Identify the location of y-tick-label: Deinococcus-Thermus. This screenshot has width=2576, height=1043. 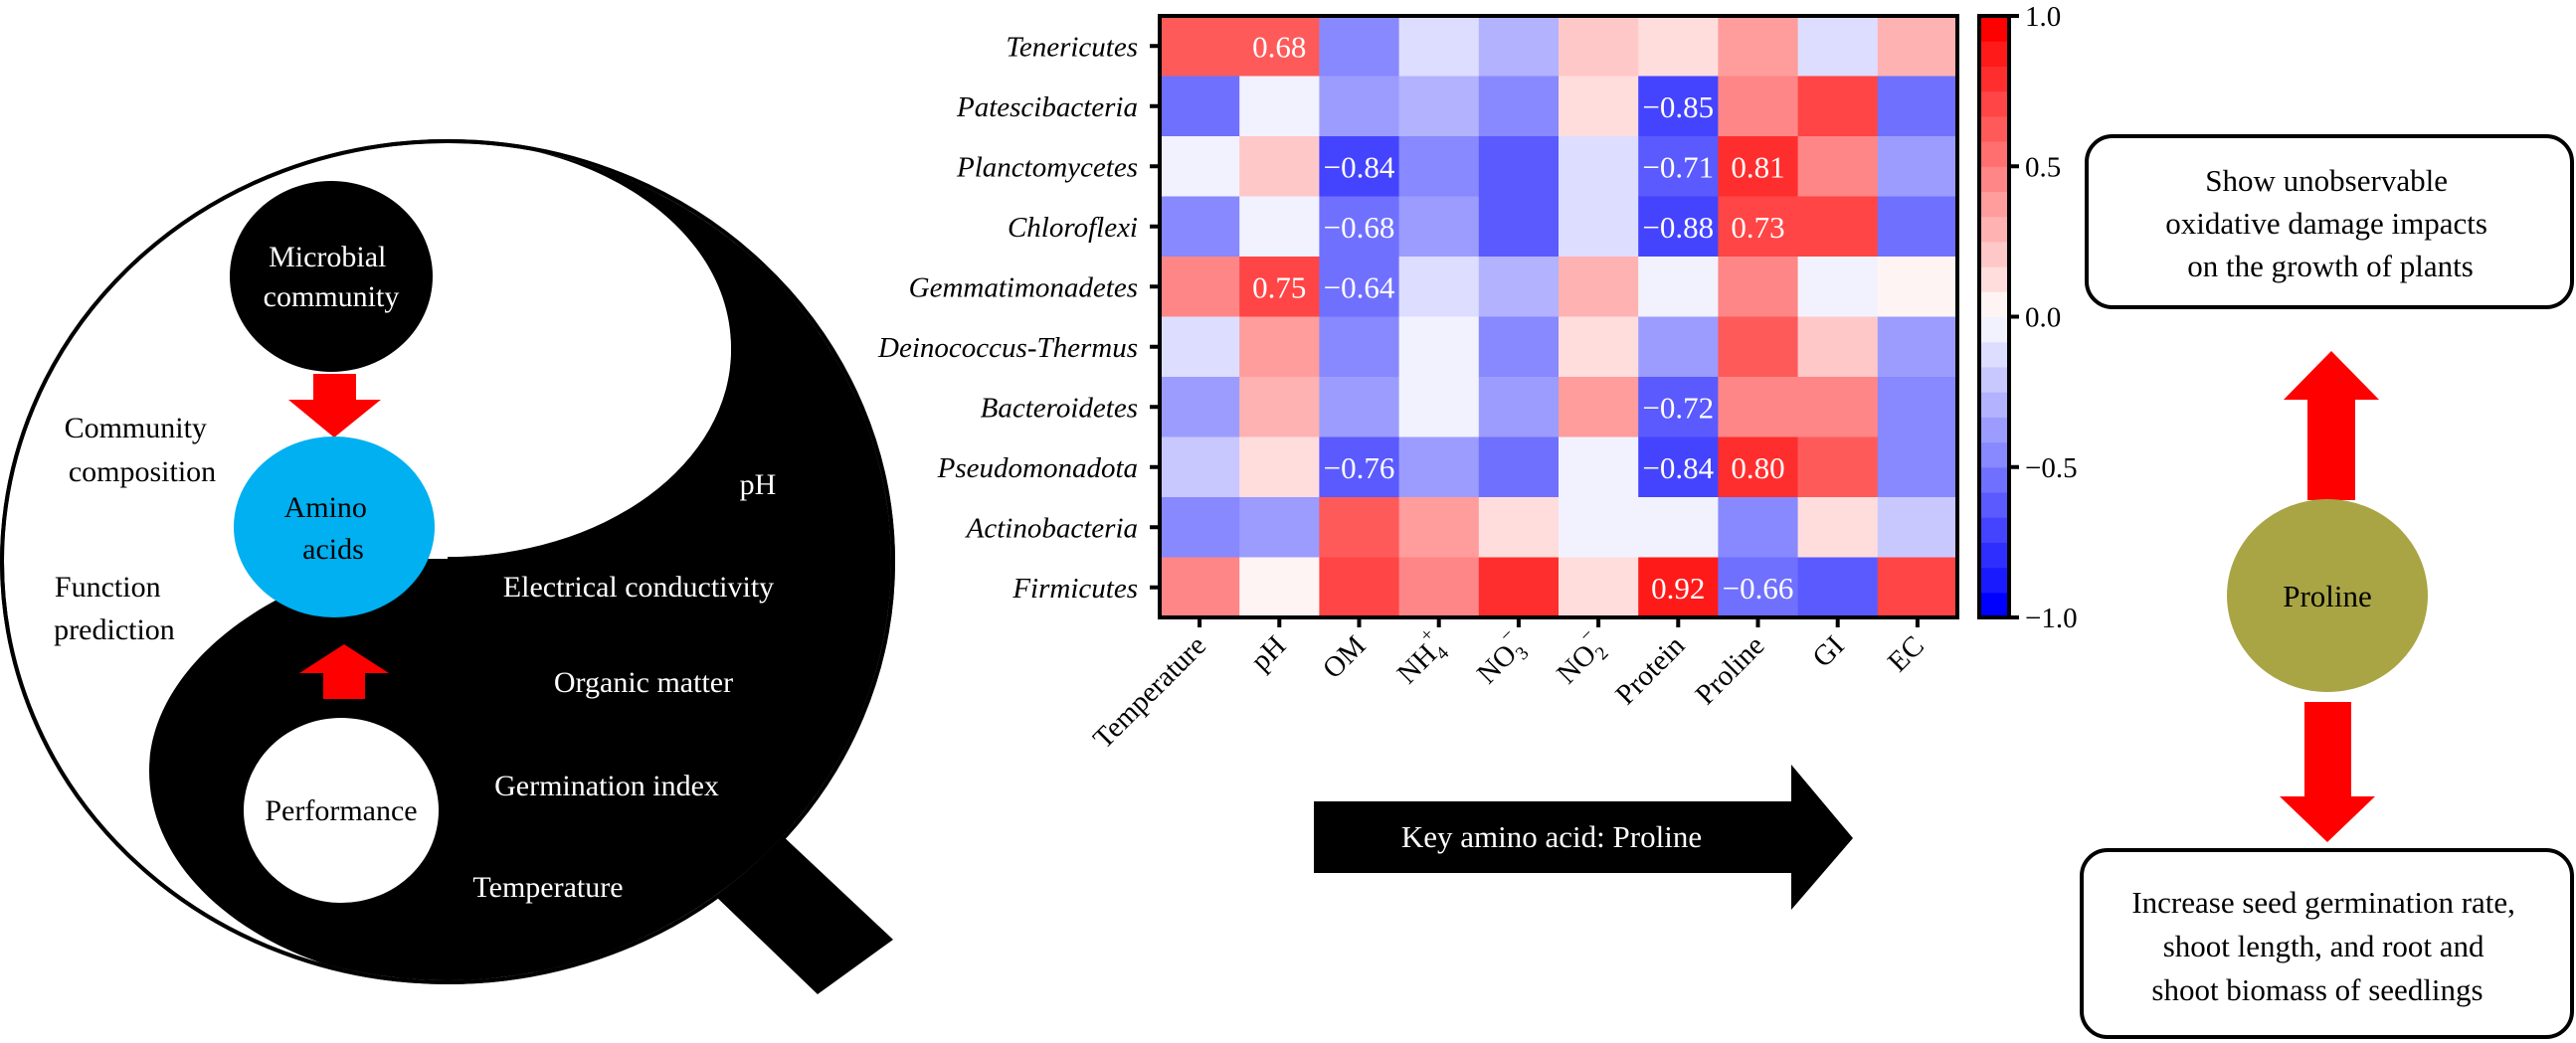
(1007, 348).